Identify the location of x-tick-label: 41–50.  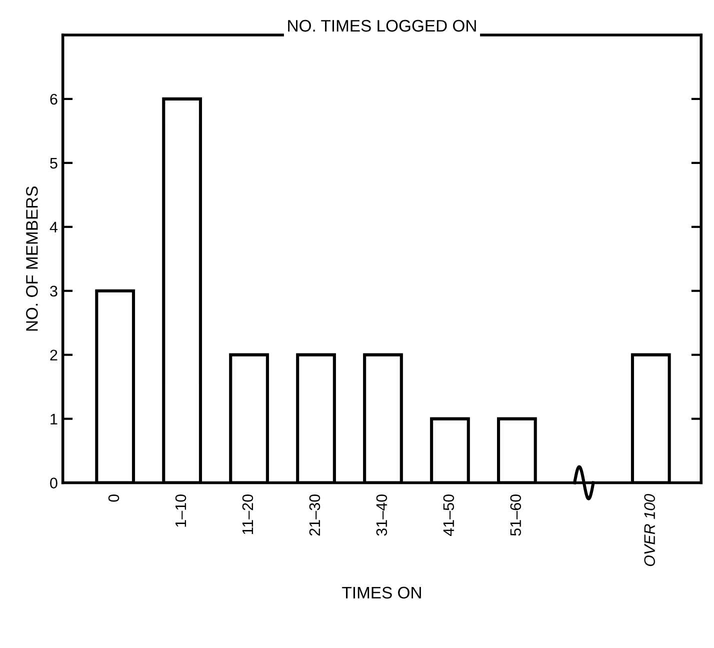
(448, 515).